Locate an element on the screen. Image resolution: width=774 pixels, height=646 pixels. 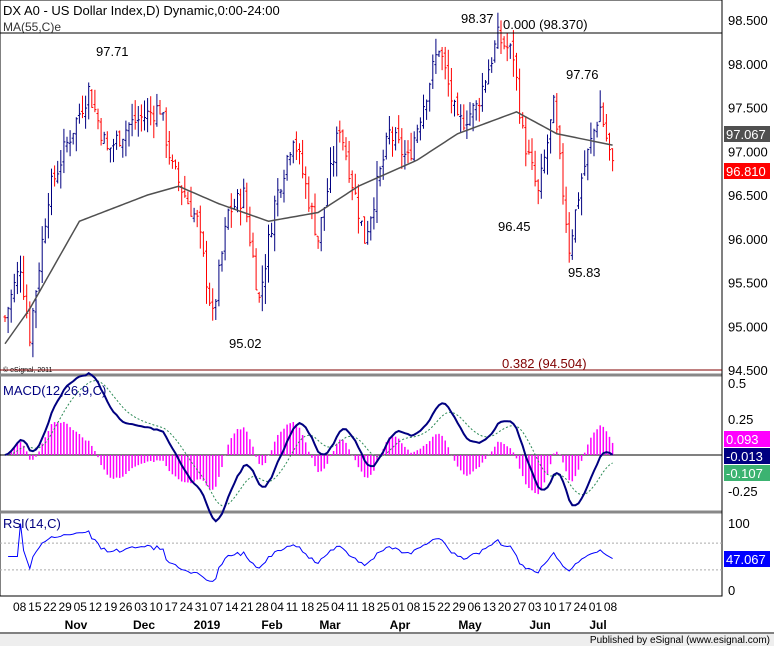
rsi-value-box is located at coordinates (747, 559).